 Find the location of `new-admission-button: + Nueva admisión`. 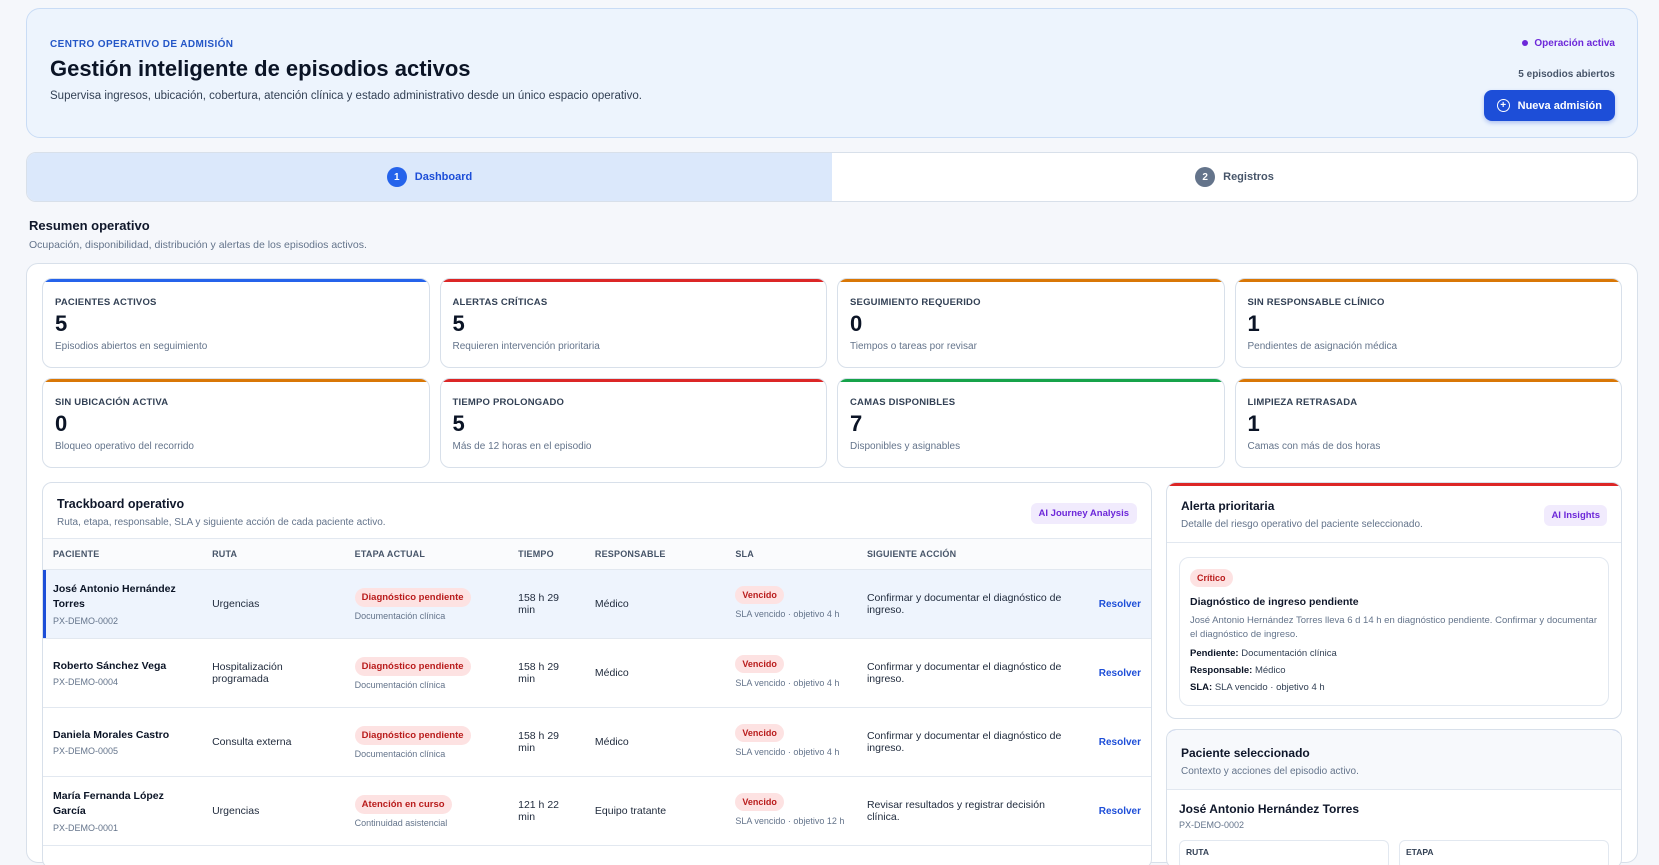

new-admission-button: + Nueva admisión is located at coordinates (1549, 105).